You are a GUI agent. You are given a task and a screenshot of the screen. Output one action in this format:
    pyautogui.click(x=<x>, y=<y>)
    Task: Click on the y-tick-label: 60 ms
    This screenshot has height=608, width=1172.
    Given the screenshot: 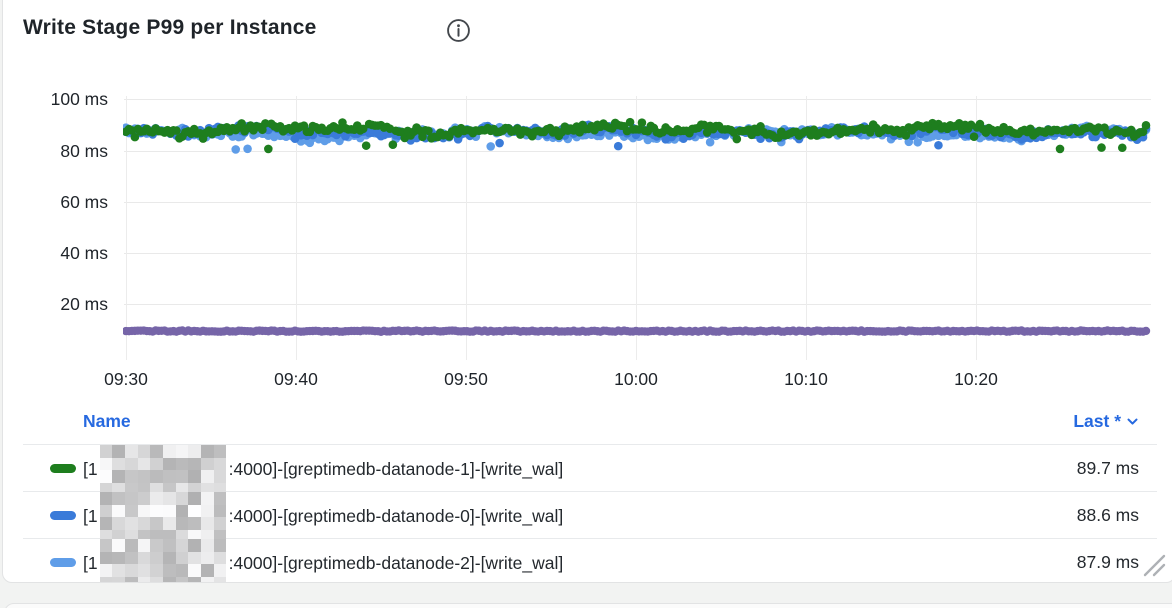 What is the action you would take?
    pyautogui.click(x=84, y=202)
    